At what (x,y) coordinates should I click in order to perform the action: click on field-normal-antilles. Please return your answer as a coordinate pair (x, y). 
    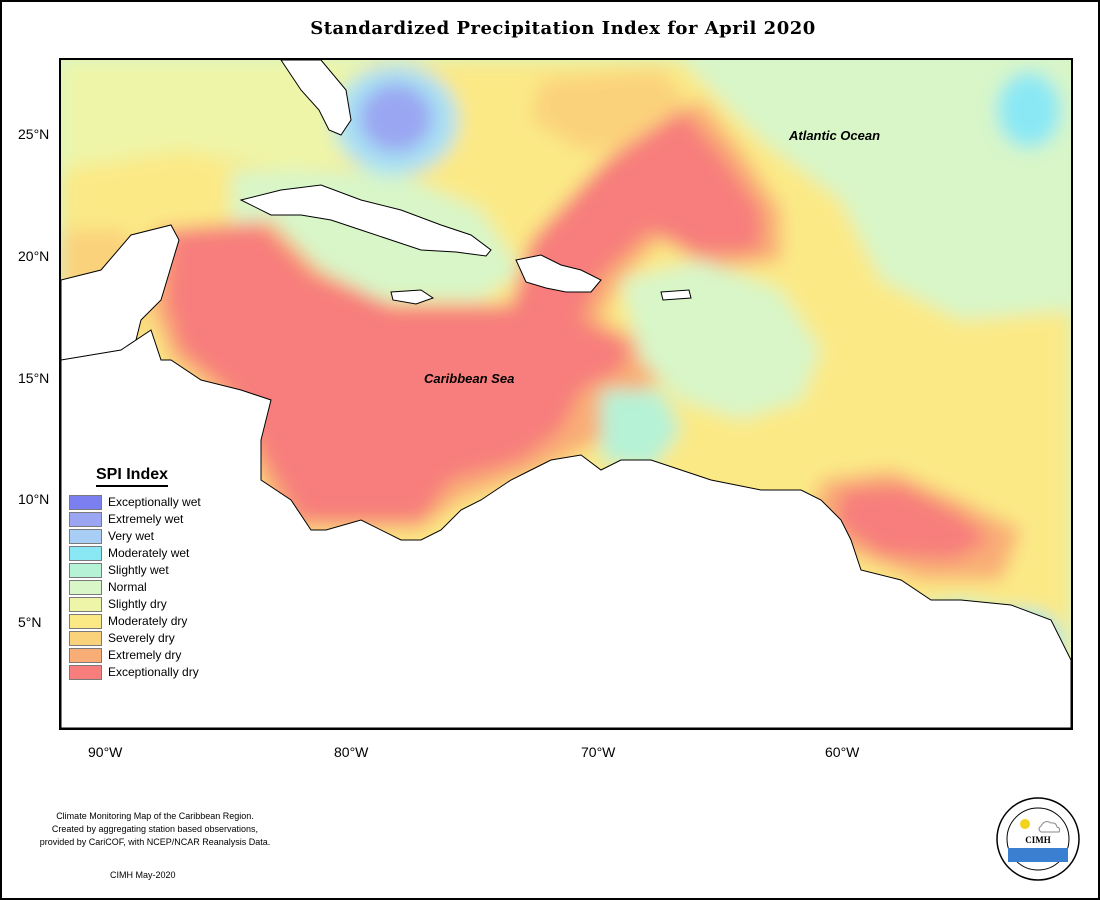
    Looking at the image, I should click on (721, 340).